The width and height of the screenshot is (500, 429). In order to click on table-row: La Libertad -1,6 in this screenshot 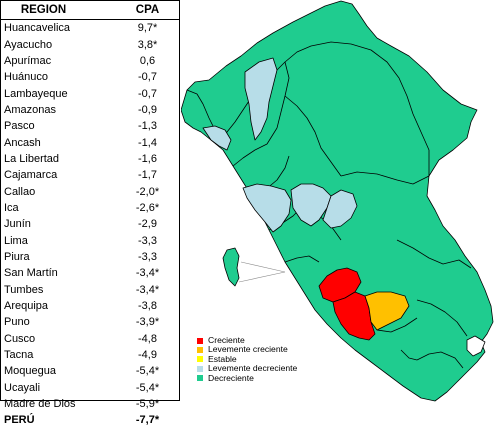, I will do `click(90, 159)`.